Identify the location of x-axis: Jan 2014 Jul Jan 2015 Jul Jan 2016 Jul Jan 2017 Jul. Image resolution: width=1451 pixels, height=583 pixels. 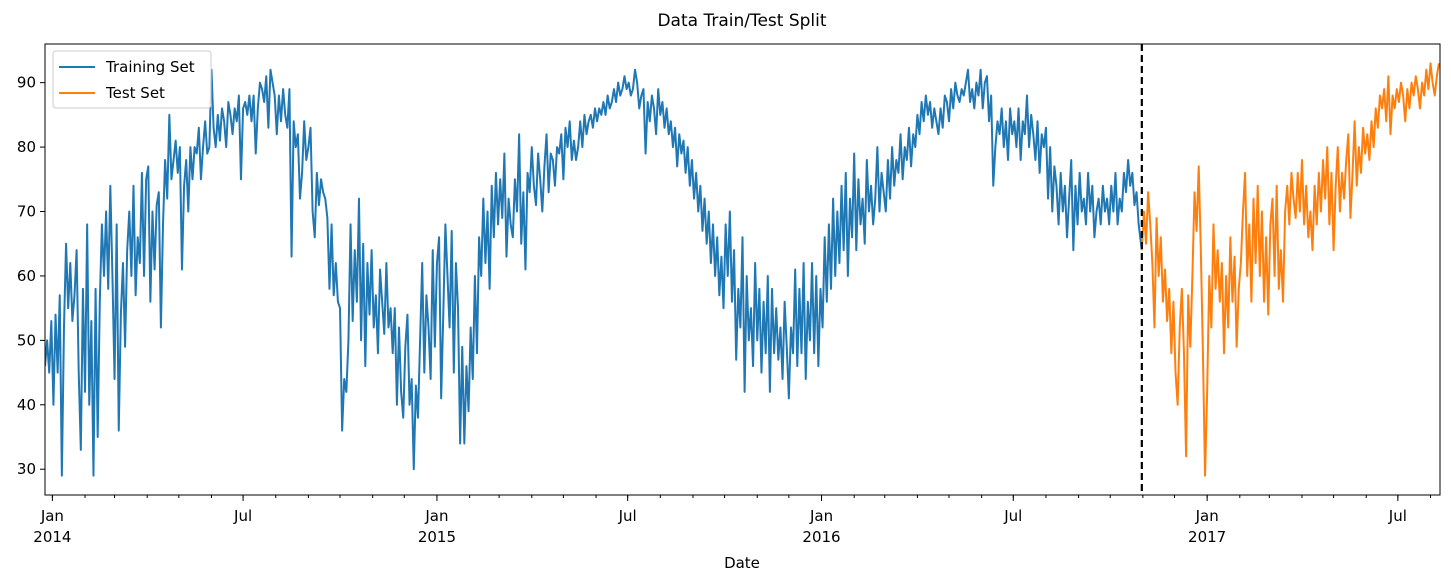
(732, 520).